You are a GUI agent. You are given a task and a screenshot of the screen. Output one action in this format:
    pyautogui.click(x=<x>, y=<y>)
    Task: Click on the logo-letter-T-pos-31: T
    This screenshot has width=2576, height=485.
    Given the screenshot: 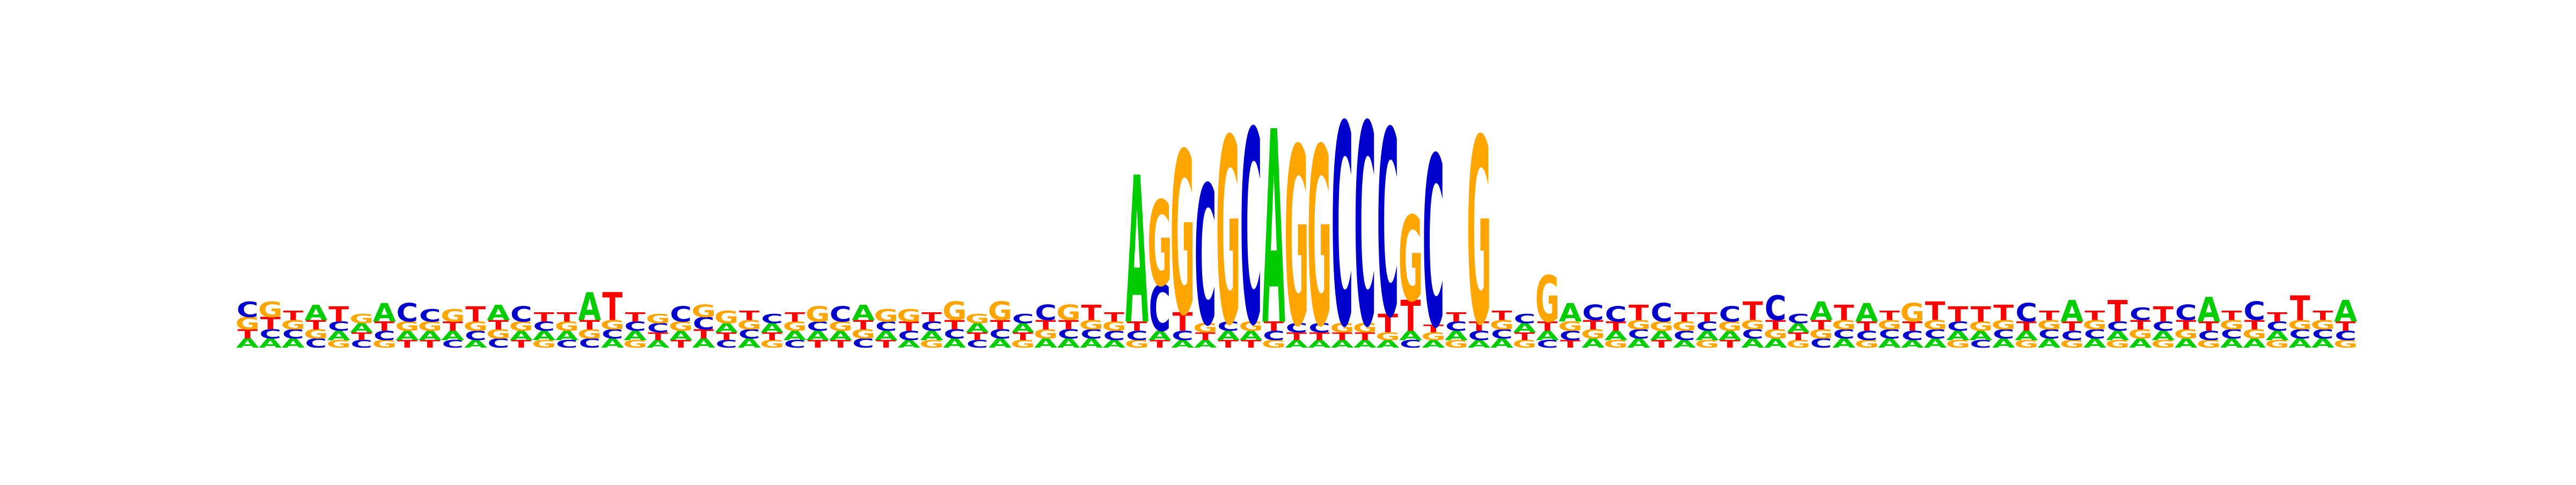 What is the action you would take?
    pyautogui.click(x=931, y=317)
    